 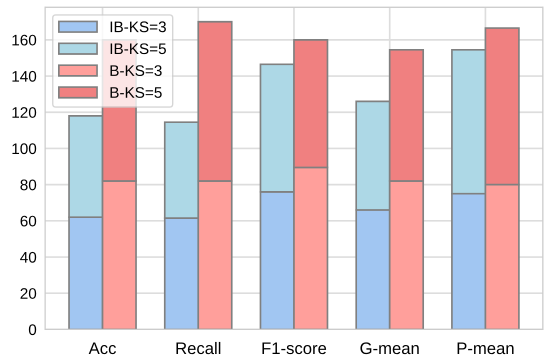 I want to click on y-tick-label: 40, so click(x=28, y=257).